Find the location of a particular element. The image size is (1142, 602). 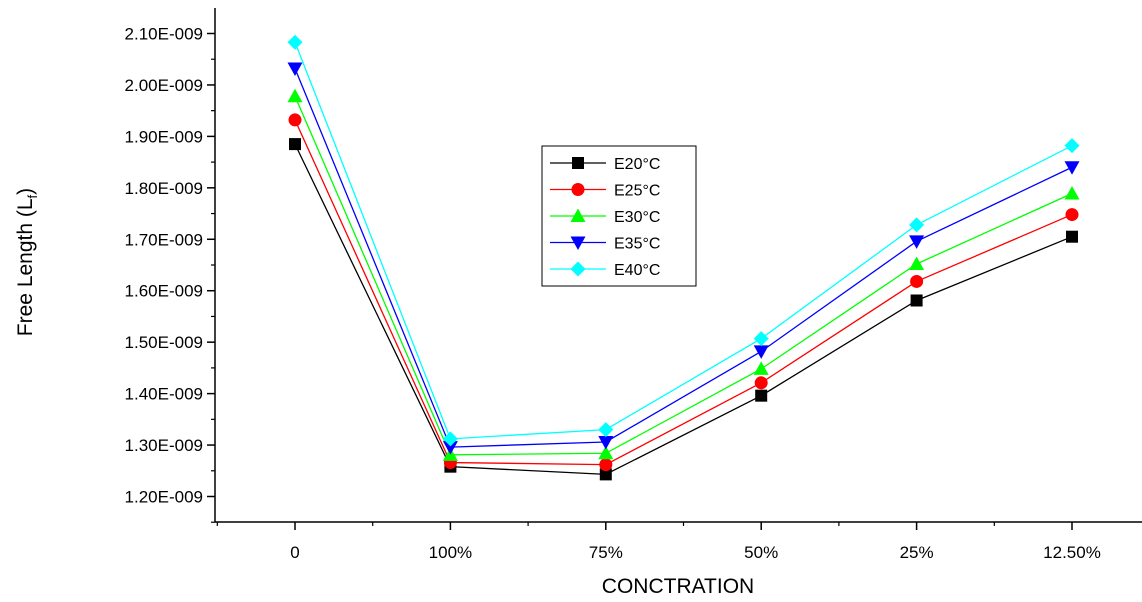

y-tick-label: 2.00E-009 is located at coordinates (164, 85).